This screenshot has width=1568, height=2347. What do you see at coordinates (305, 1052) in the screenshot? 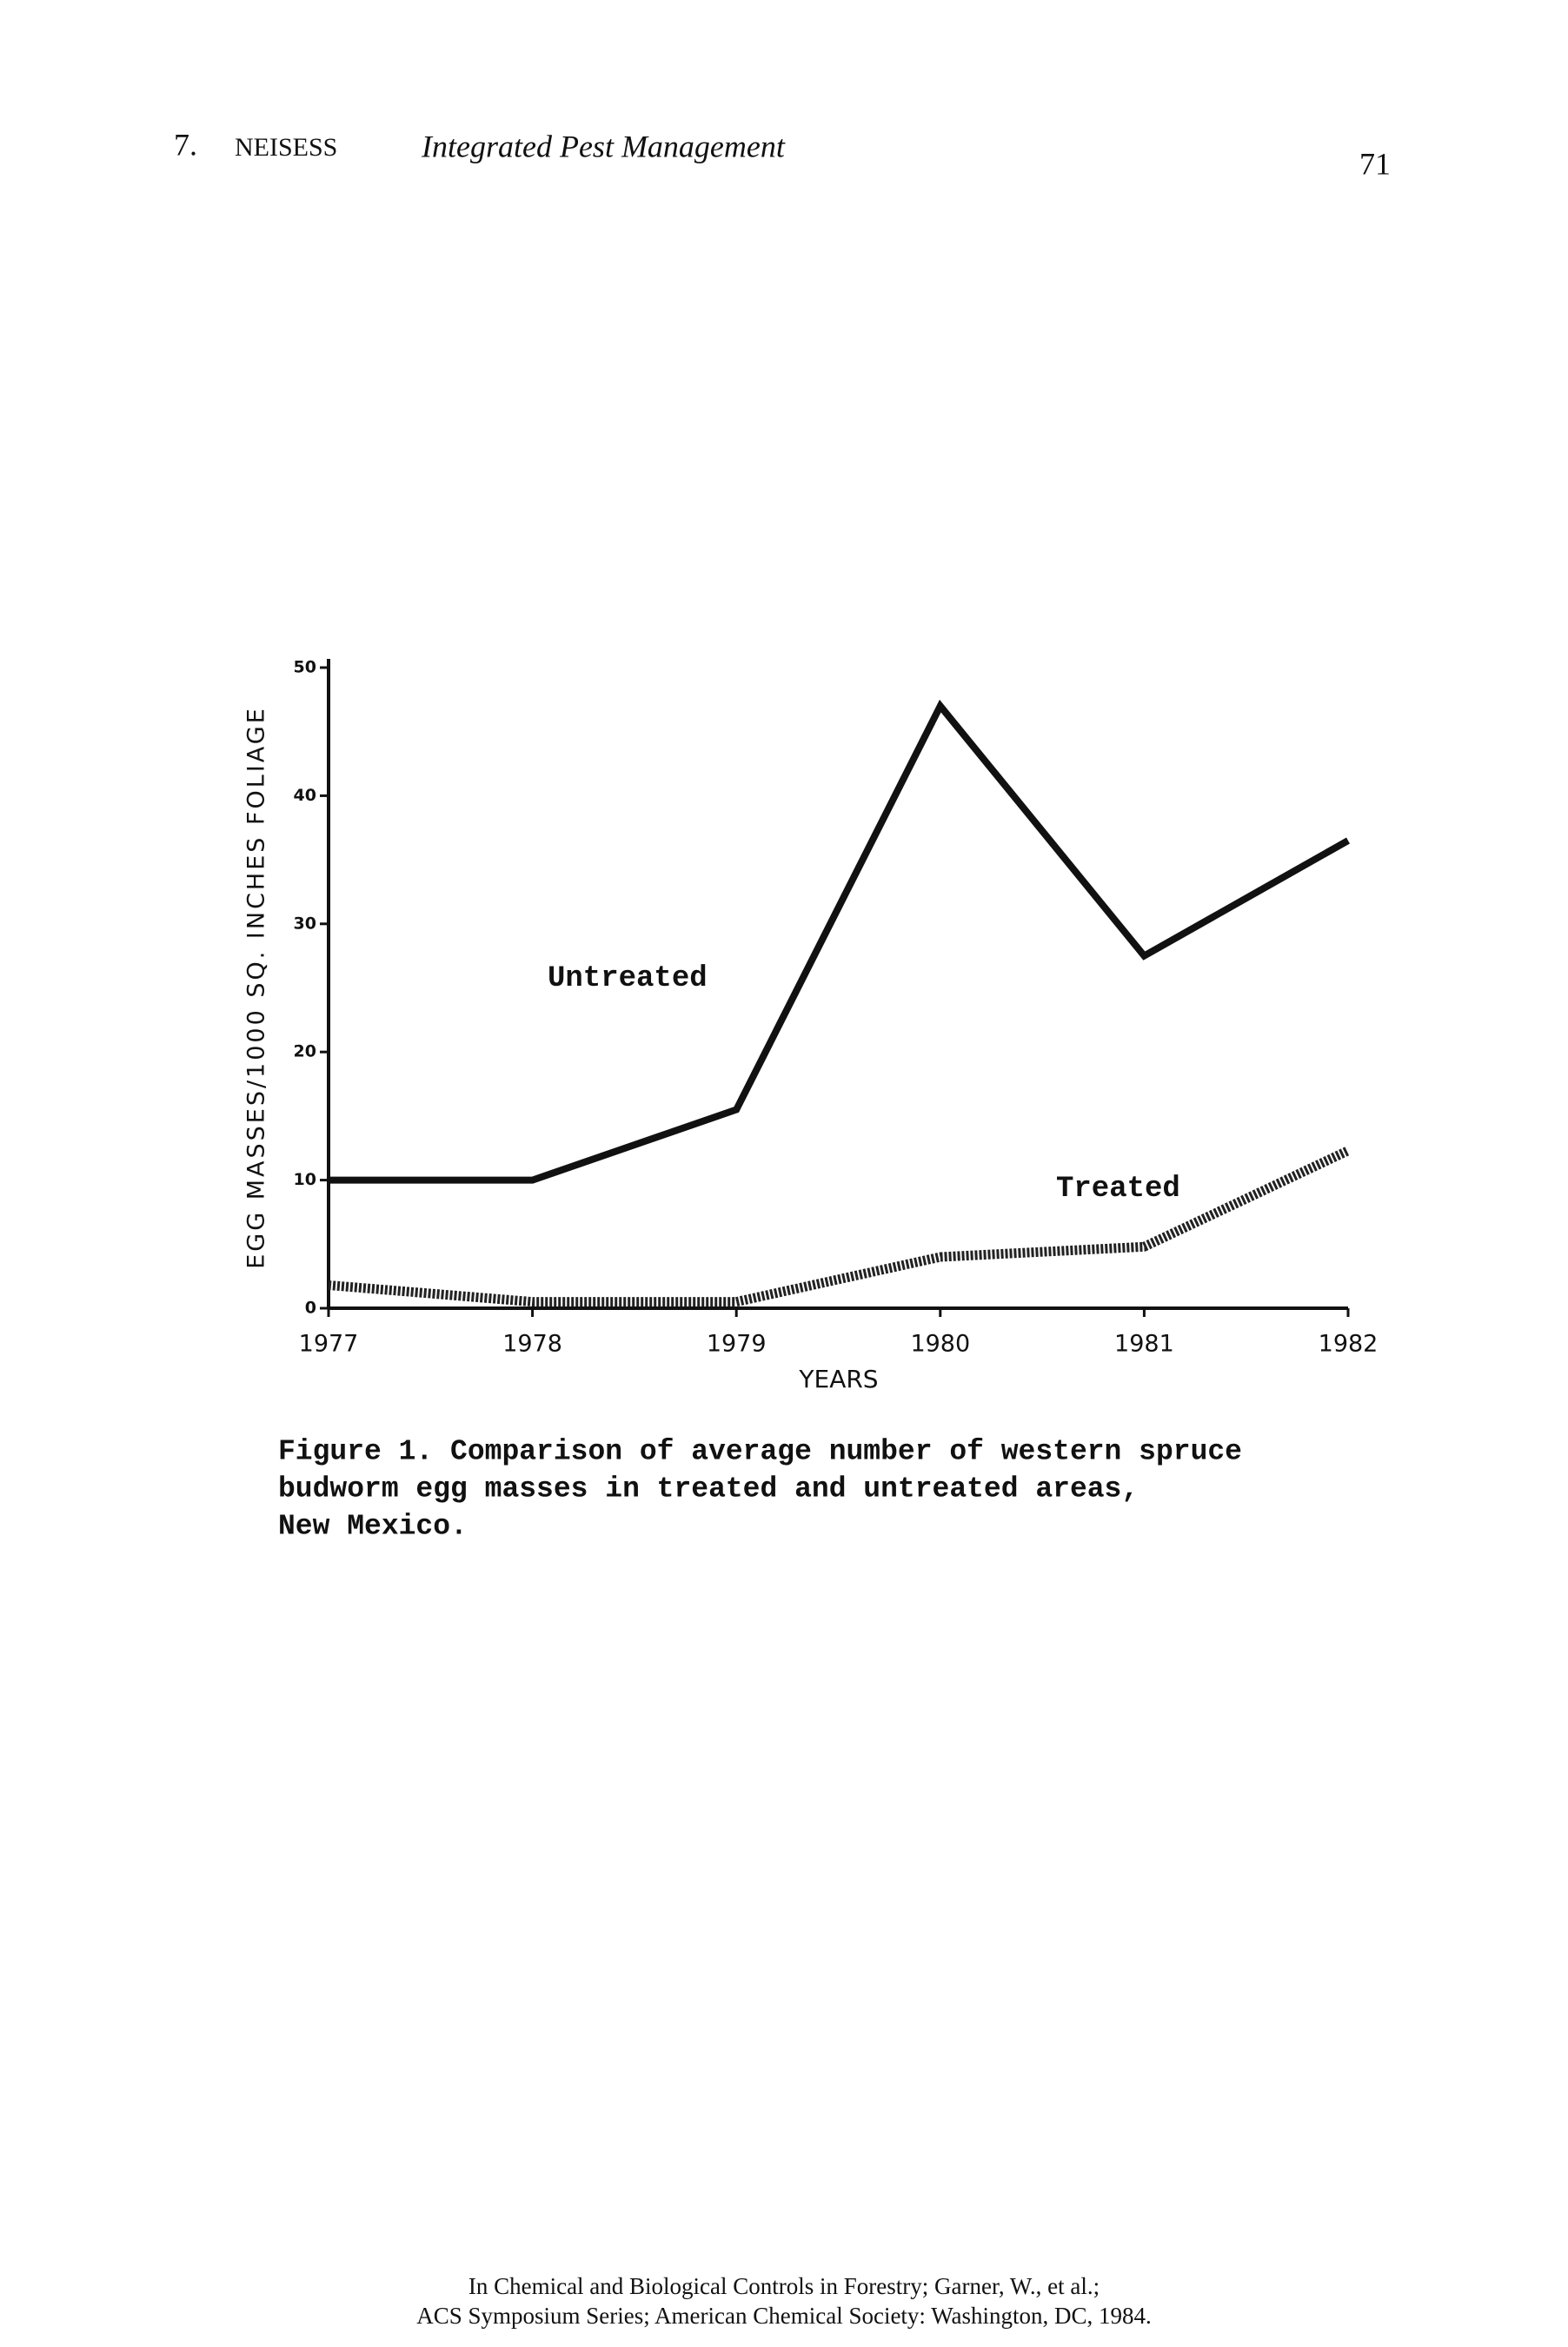
I see `y-tick-label: 20` at bounding box center [305, 1052].